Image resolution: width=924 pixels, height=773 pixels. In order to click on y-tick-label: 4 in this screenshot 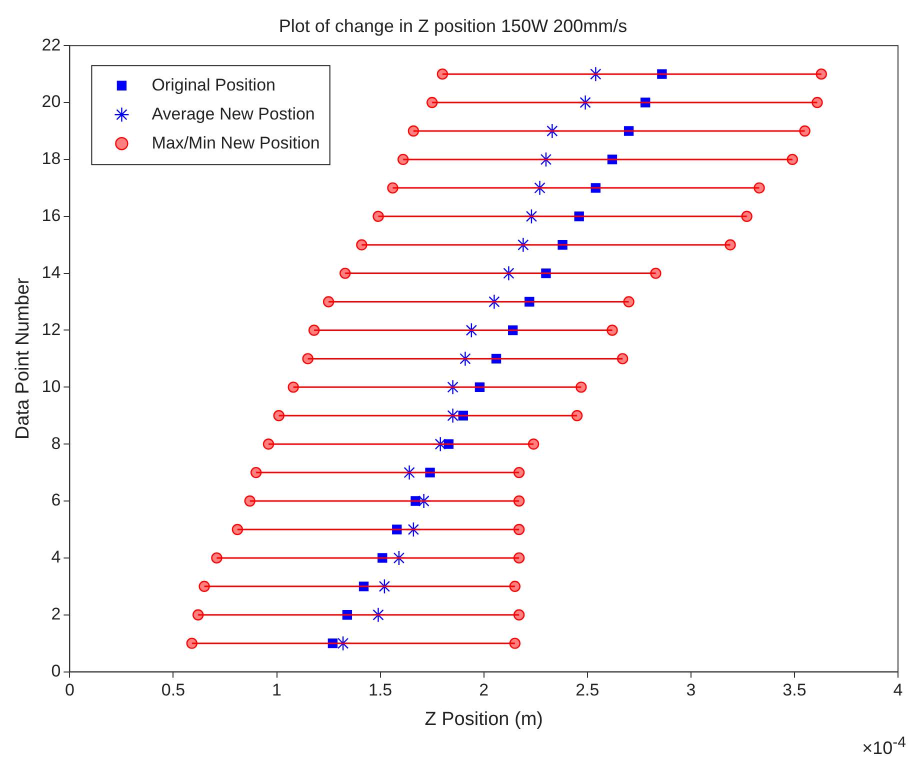, I will do `click(56, 557)`.